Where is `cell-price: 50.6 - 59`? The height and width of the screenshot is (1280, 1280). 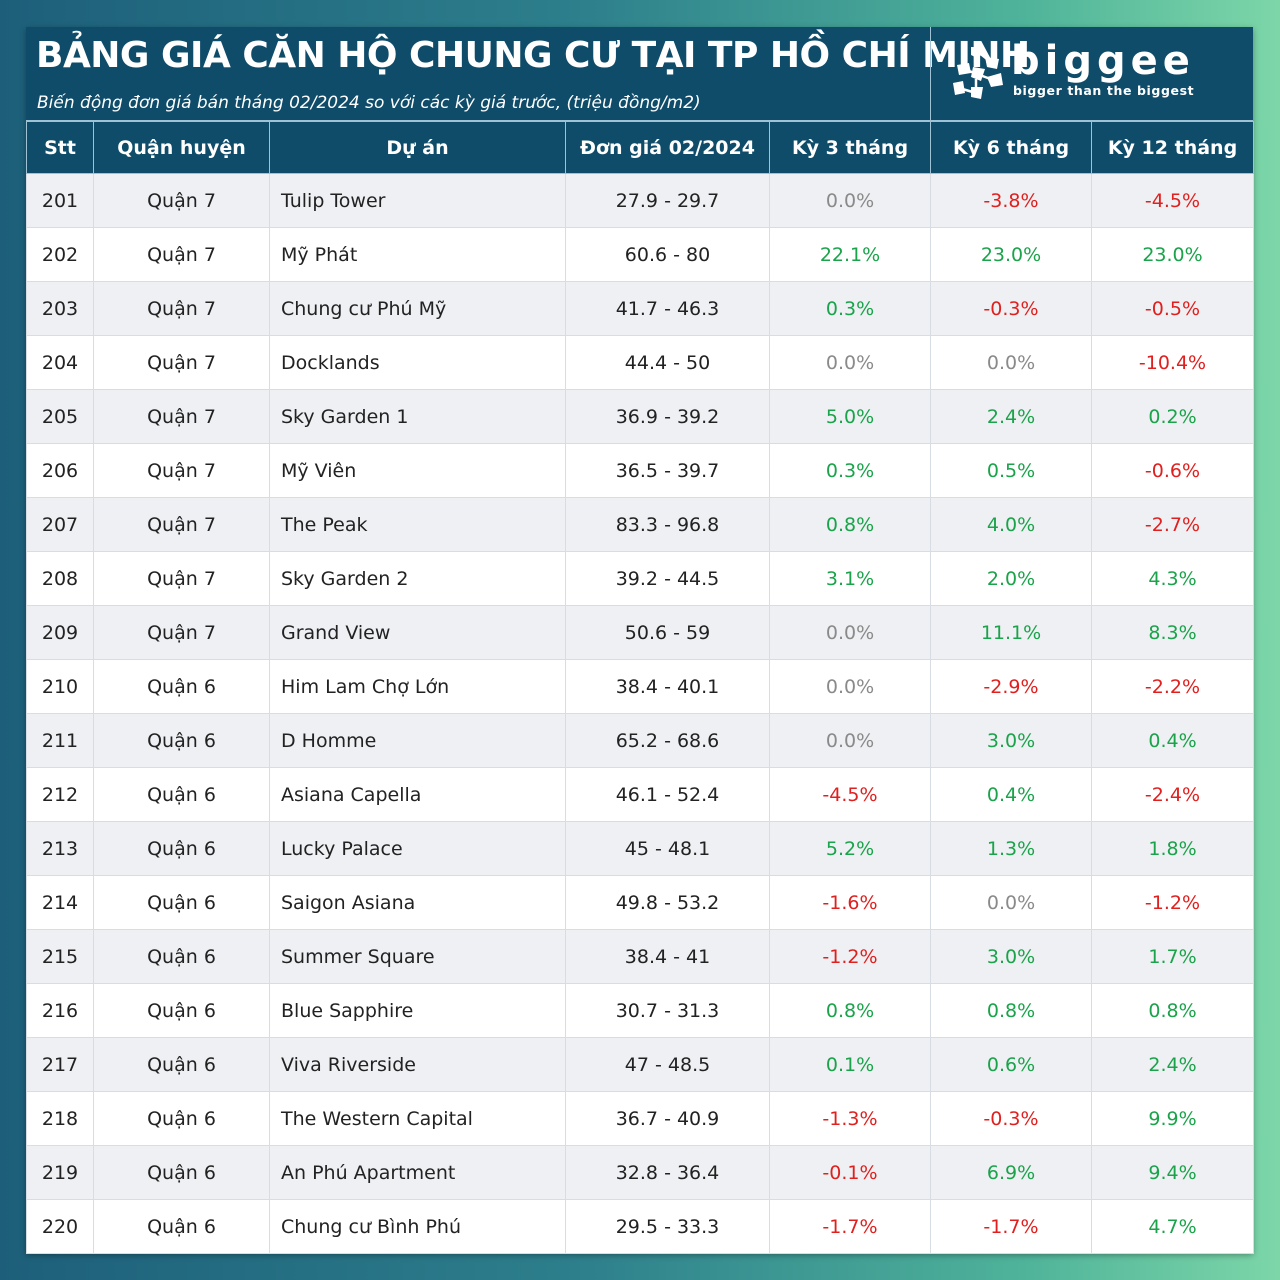
cell-price: 50.6 - 59 is located at coordinates (667, 632).